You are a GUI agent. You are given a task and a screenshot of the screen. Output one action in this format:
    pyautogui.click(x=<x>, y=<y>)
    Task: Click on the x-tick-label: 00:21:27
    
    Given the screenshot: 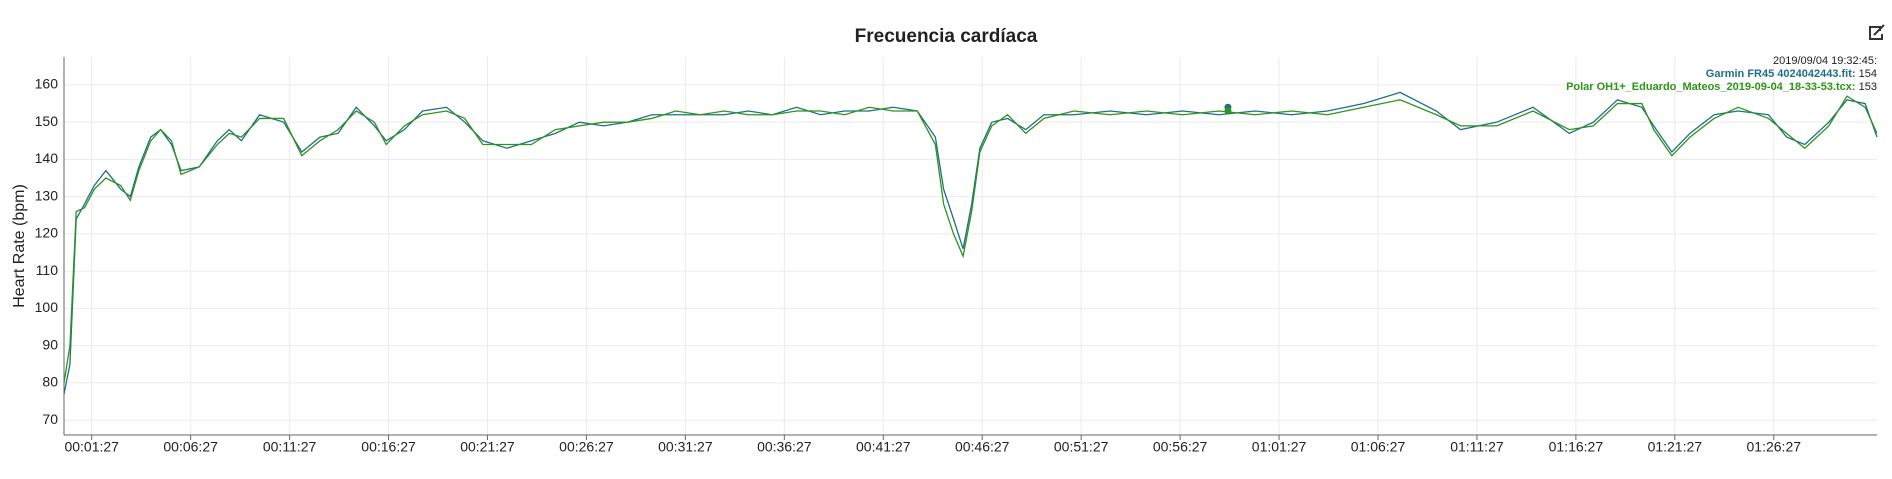 What is the action you would take?
    pyautogui.click(x=487, y=447)
    